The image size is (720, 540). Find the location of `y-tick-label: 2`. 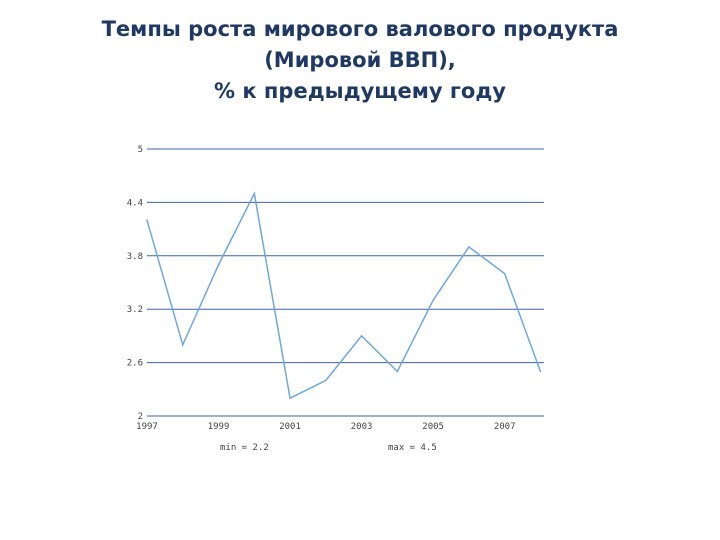

y-tick-label: 2 is located at coordinates (140, 417).